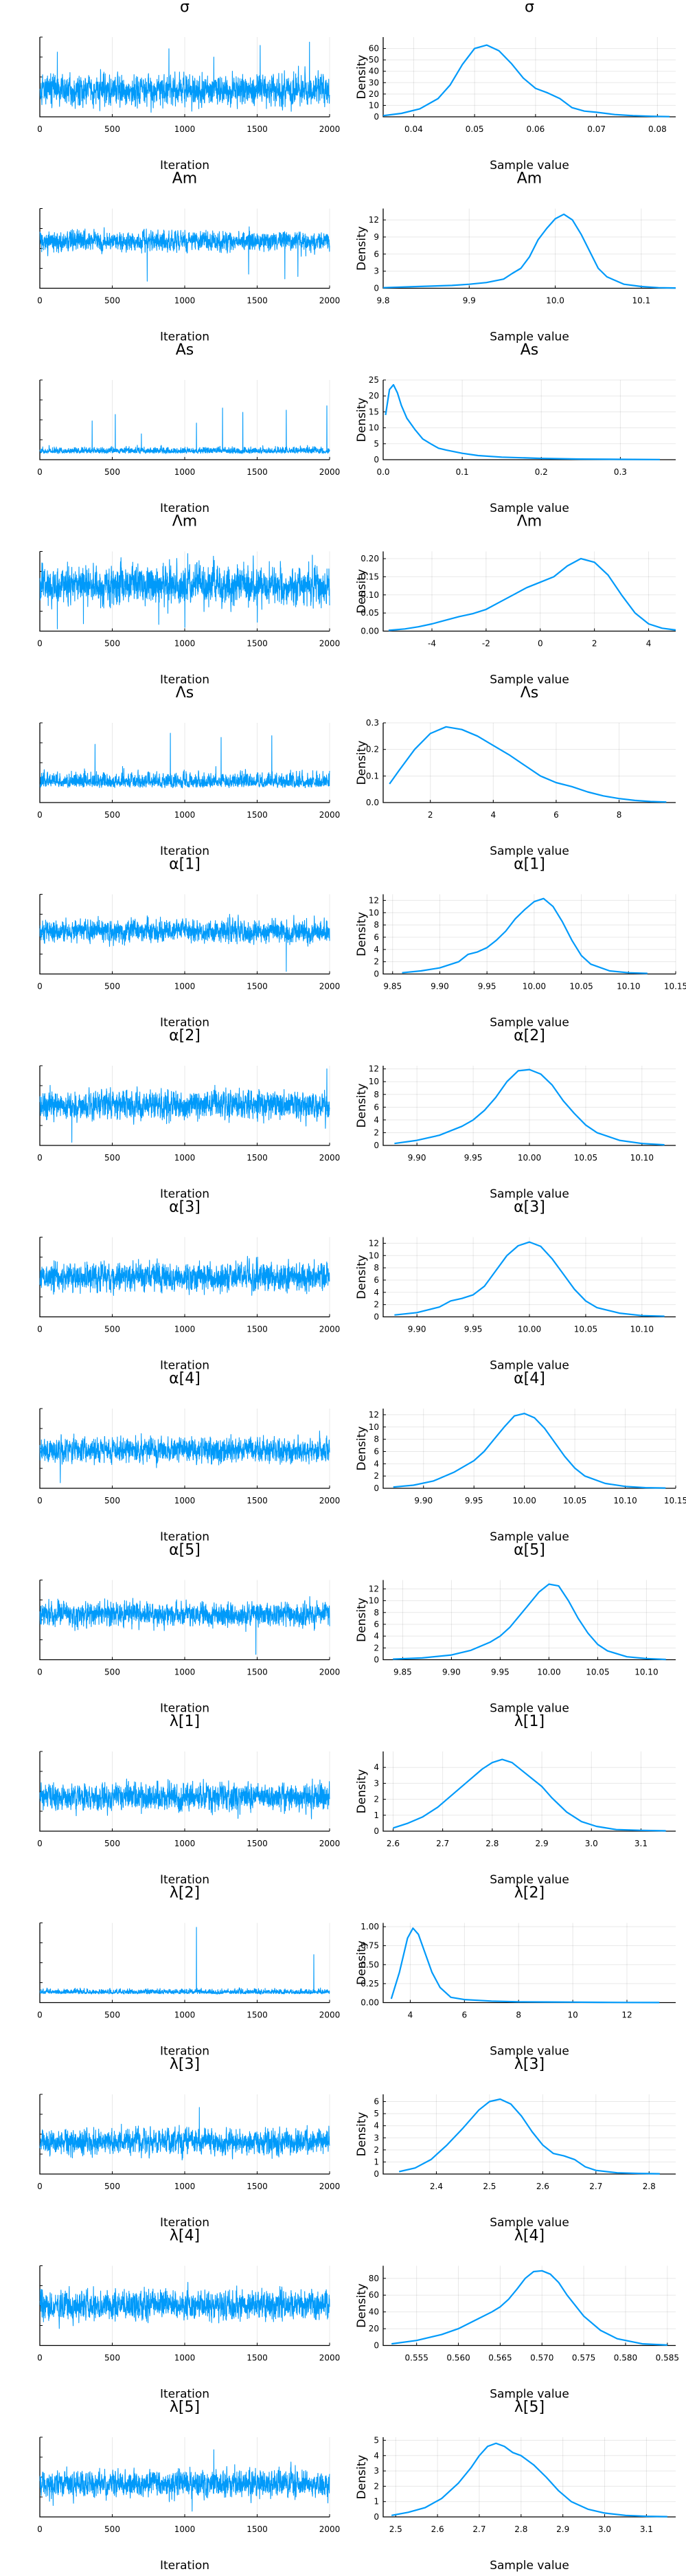 The image size is (686, 2576). Describe the element at coordinates (474, 1500) in the screenshot. I see `x-tick-label: 9.95` at that location.